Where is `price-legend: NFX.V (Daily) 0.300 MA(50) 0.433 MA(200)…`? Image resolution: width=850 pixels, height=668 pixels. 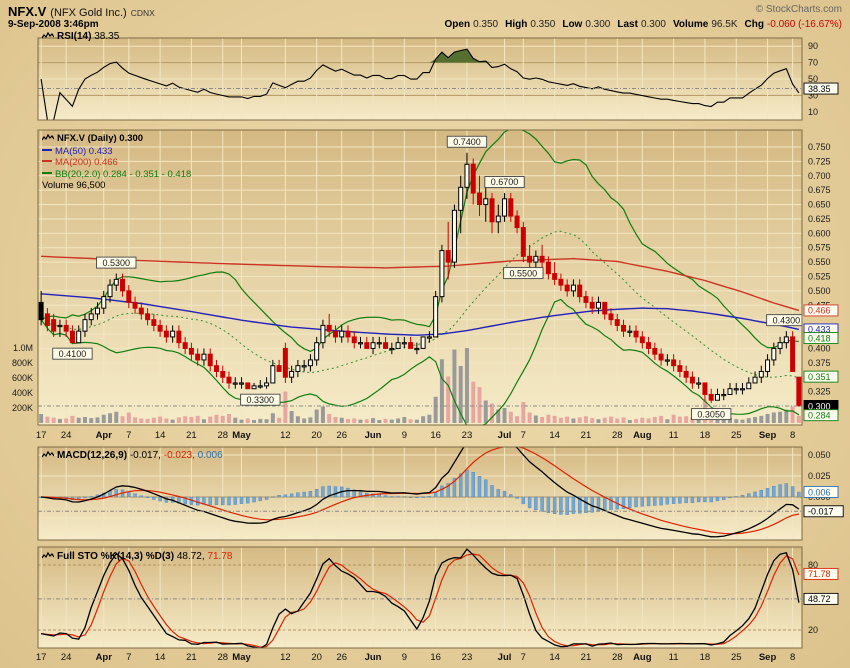
price-legend: NFX.V (Daily) 0.300 MA(50) 0.433 MA(200)… is located at coordinates (116, 162).